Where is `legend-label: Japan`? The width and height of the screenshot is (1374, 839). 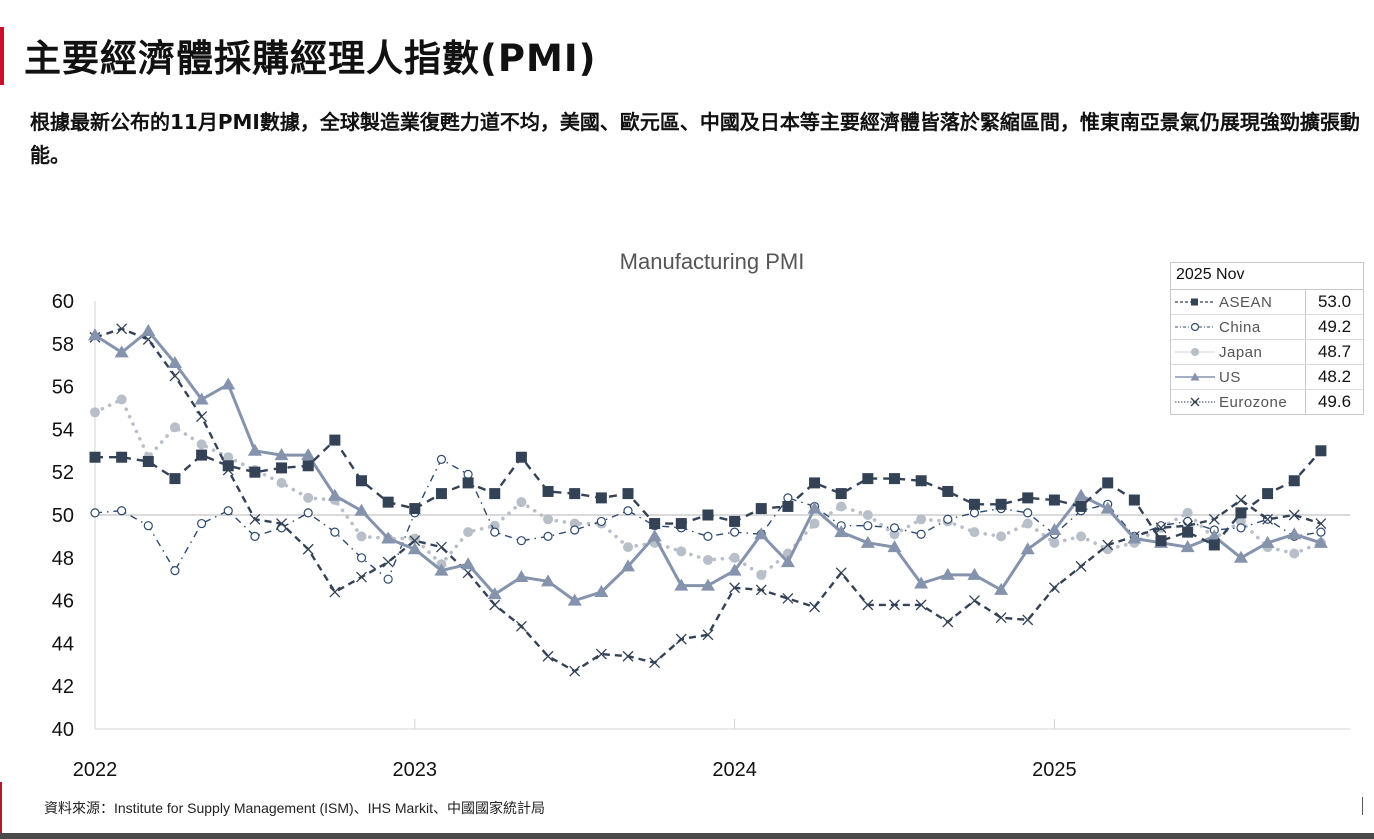
legend-label: Japan is located at coordinates (1241, 352).